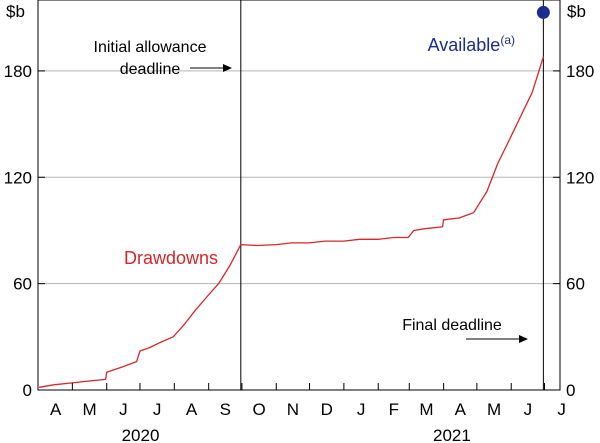 The width and height of the screenshot is (600, 443). What do you see at coordinates (543, 12) in the screenshot?
I see `data-point-available` at bounding box center [543, 12].